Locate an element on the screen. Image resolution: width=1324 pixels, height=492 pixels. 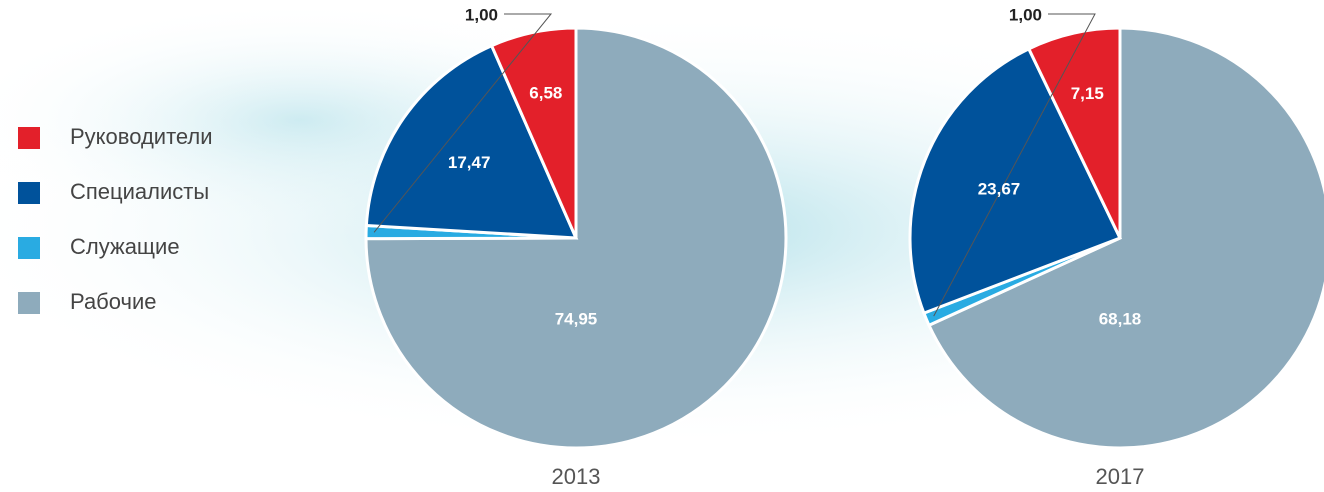
data-label: 7,15 is located at coordinates (1087, 93).